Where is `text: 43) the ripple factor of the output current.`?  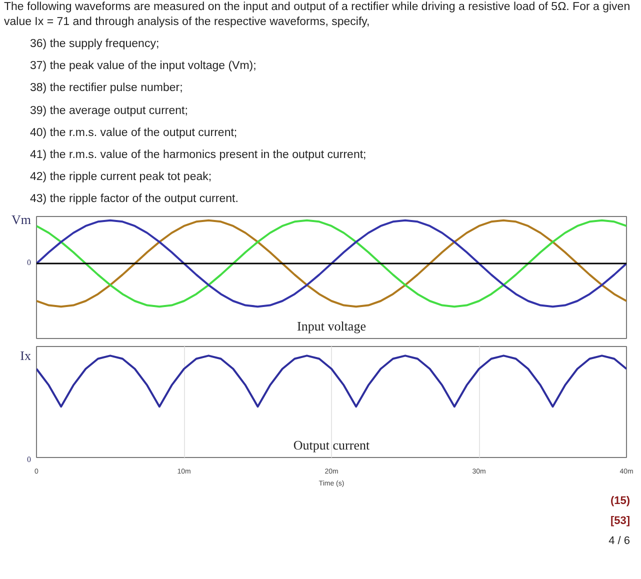
text: 43) the ripple factor of the output current. is located at coordinates (133, 200).